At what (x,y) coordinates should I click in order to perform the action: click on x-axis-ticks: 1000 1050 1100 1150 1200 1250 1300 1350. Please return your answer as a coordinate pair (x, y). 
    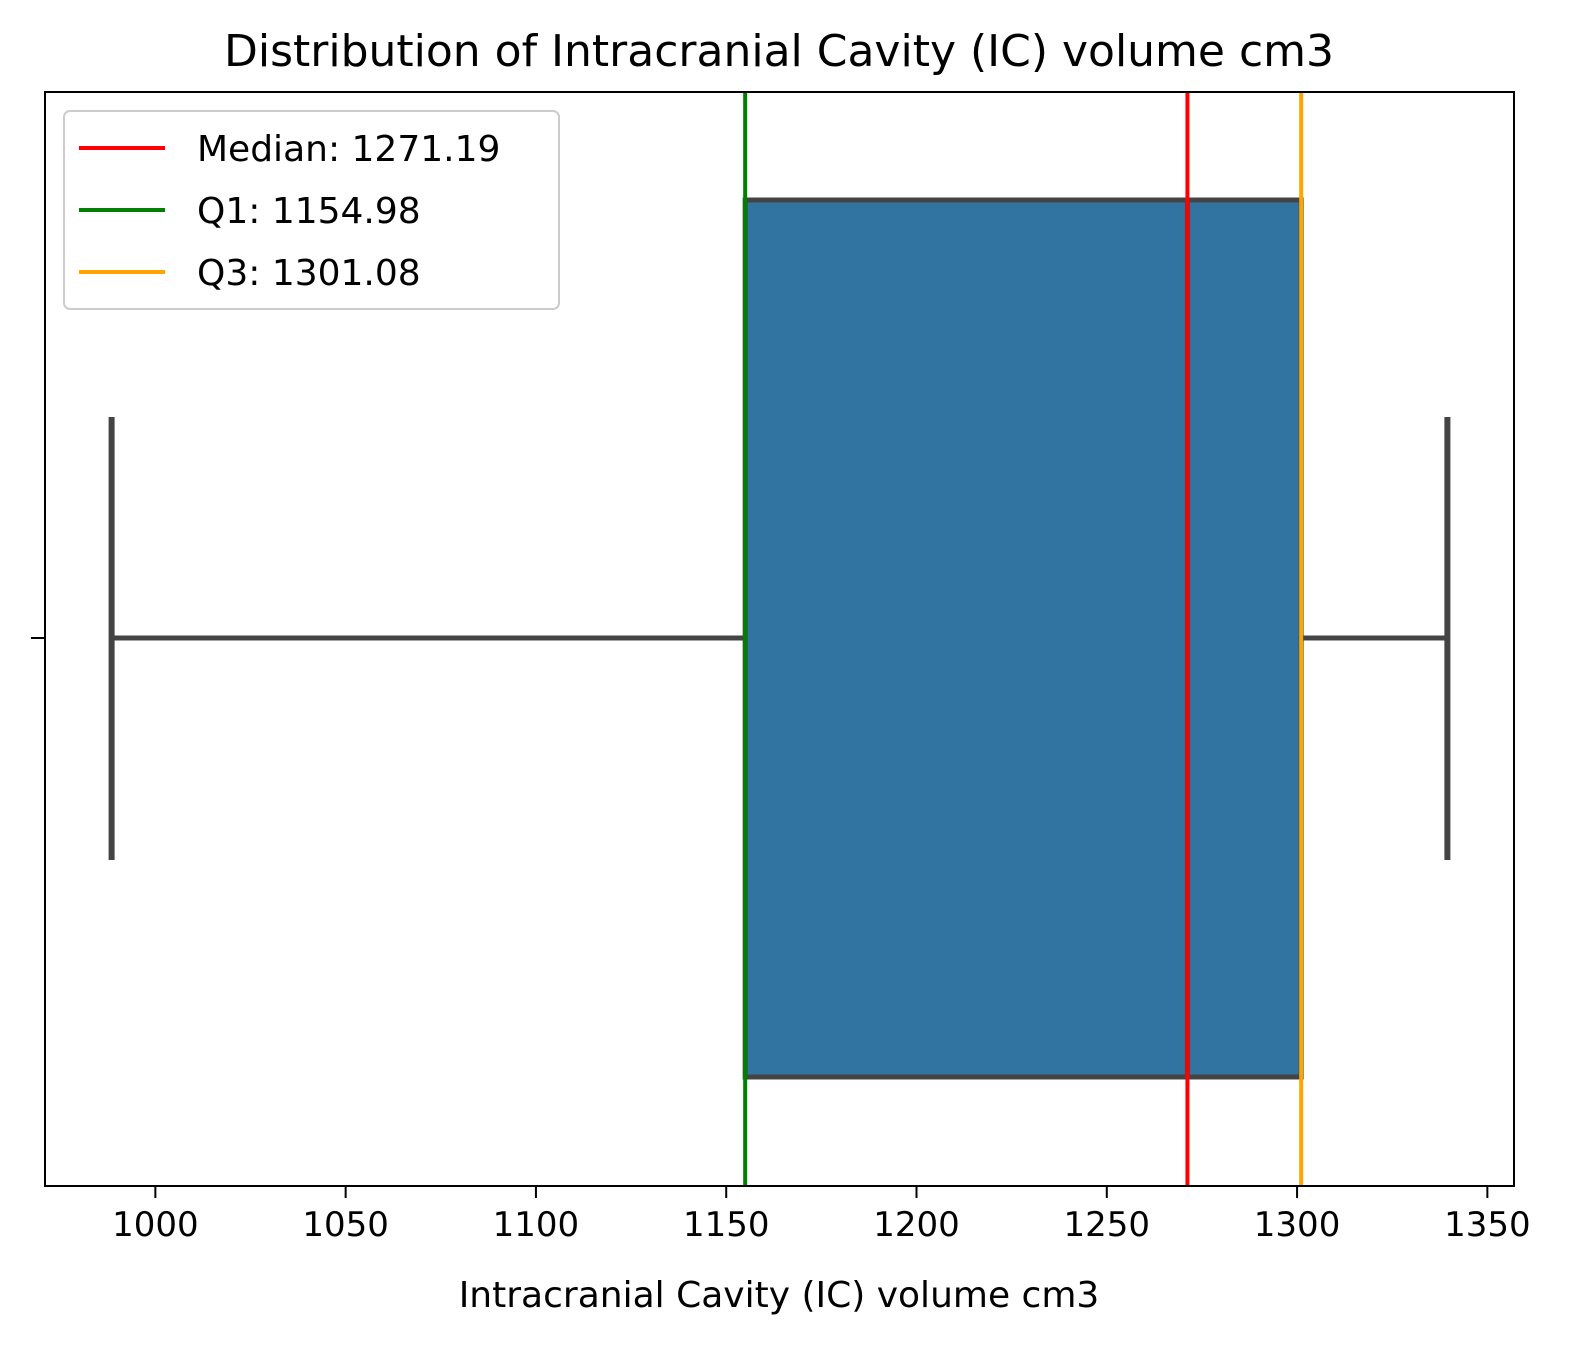
    Looking at the image, I should click on (821, 1215).